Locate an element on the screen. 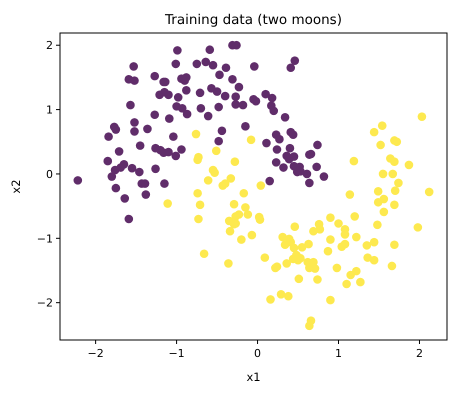  chart-title: Training data (two moons) is located at coordinates (253, 20).